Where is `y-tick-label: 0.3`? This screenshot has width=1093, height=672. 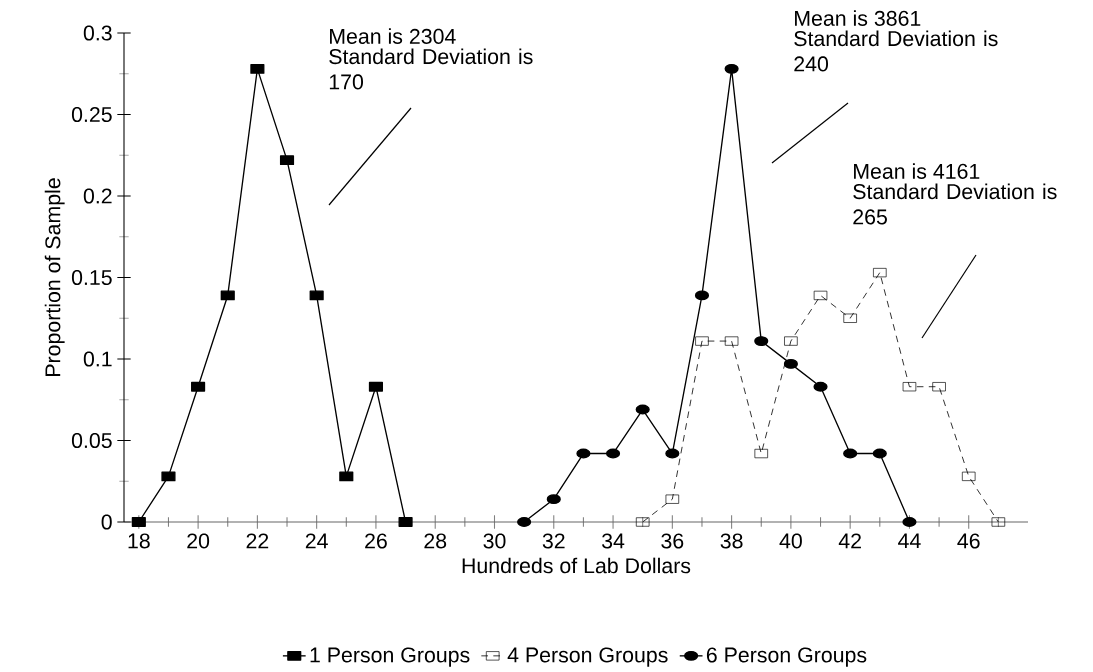 y-tick-label: 0.3 is located at coordinates (97, 33).